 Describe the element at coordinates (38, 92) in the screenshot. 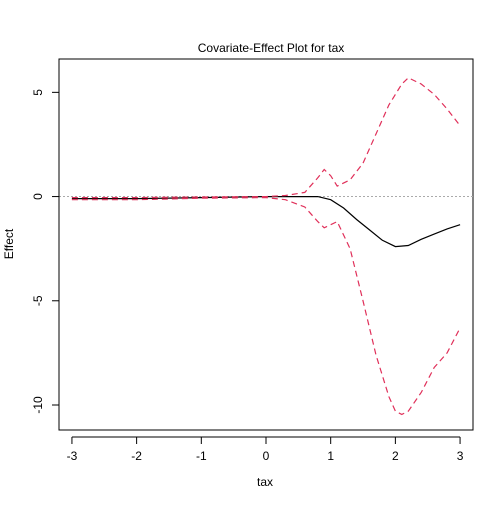

I see `y-tick-label: 5` at that location.